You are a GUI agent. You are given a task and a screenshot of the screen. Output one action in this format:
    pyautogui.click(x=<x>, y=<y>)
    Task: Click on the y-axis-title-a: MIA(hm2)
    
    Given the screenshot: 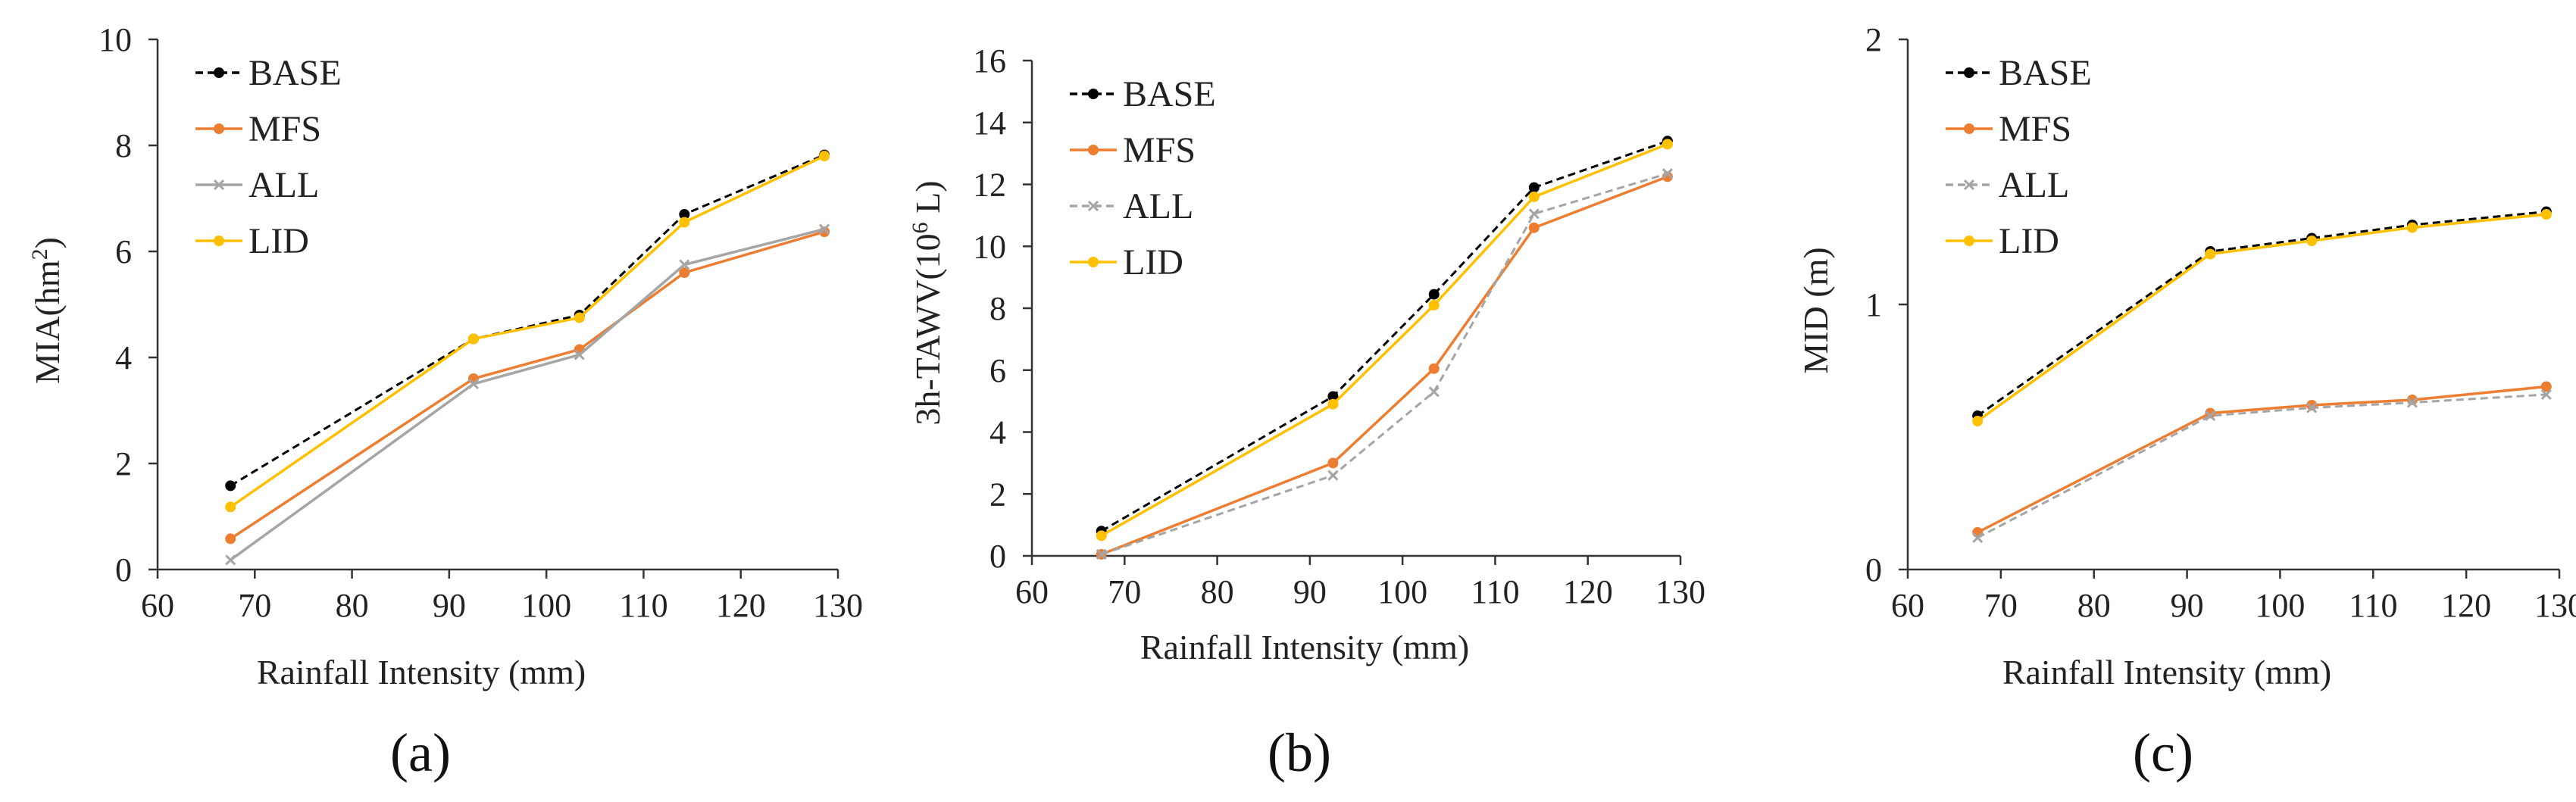 What is the action you would take?
    pyautogui.click(x=47, y=310)
    